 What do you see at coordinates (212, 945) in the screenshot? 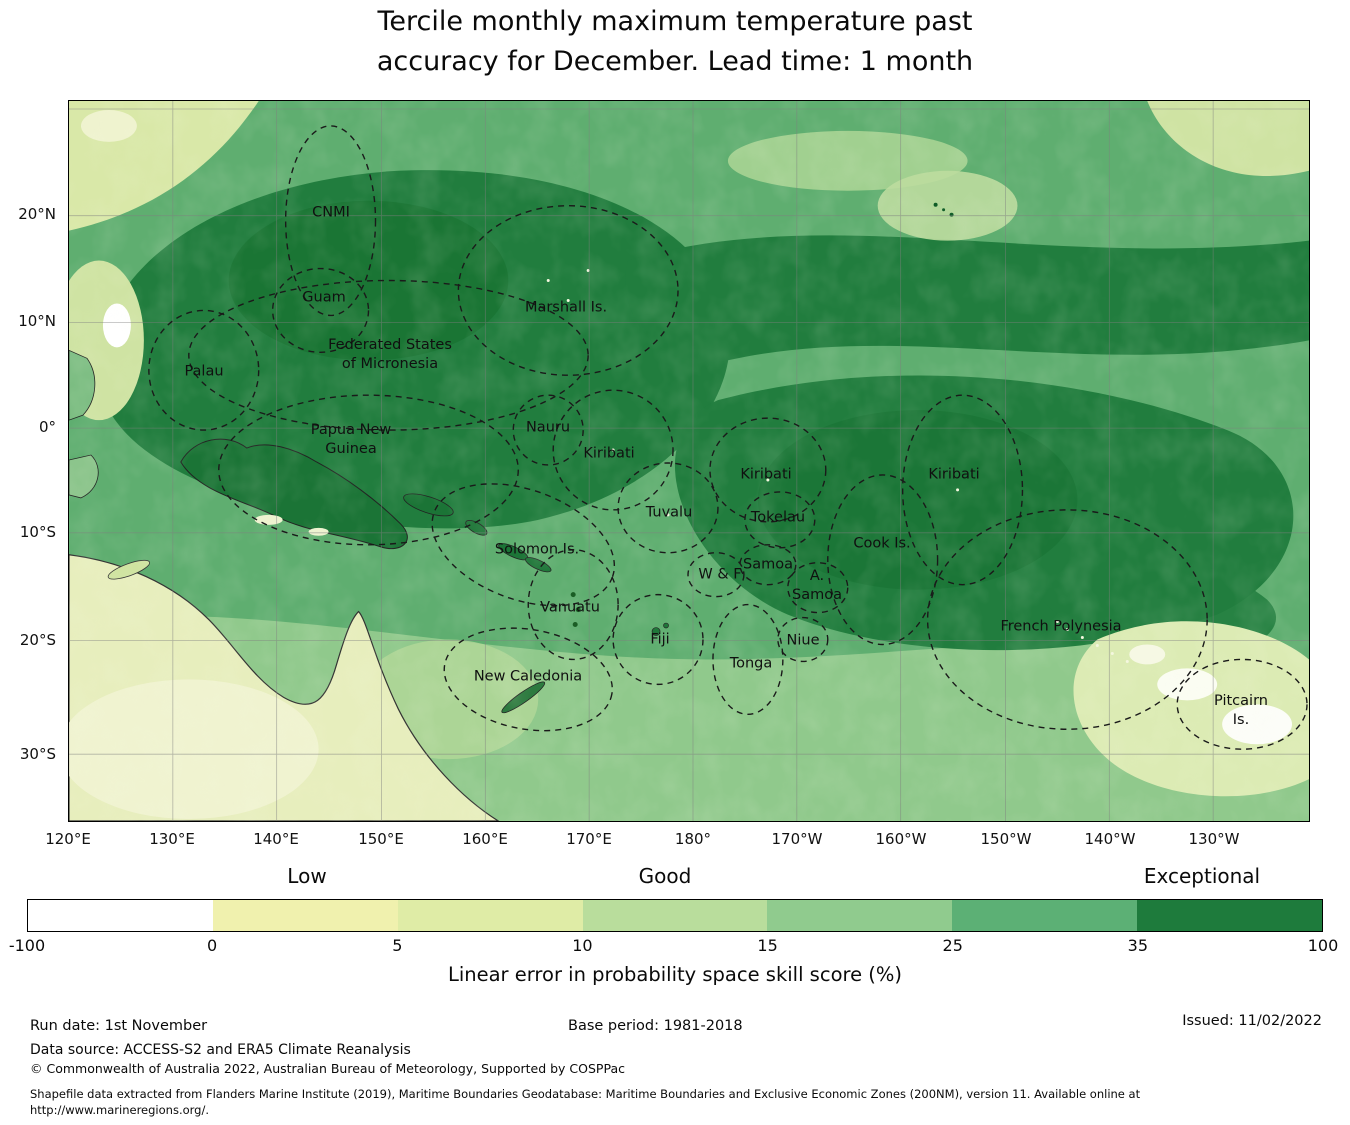
I see `colorbar-tick-label: 0` at bounding box center [212, 945].